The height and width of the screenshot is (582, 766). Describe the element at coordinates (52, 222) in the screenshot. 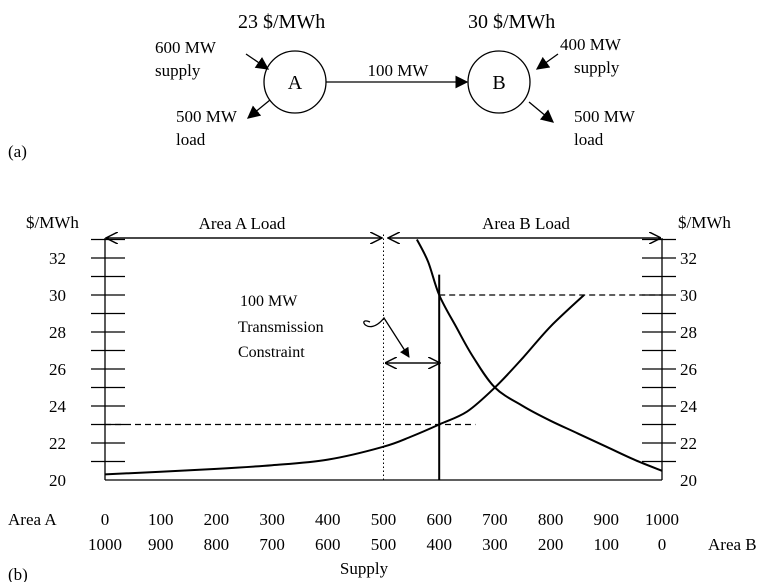

I see `y-unit-left: $/MWh` at that location.